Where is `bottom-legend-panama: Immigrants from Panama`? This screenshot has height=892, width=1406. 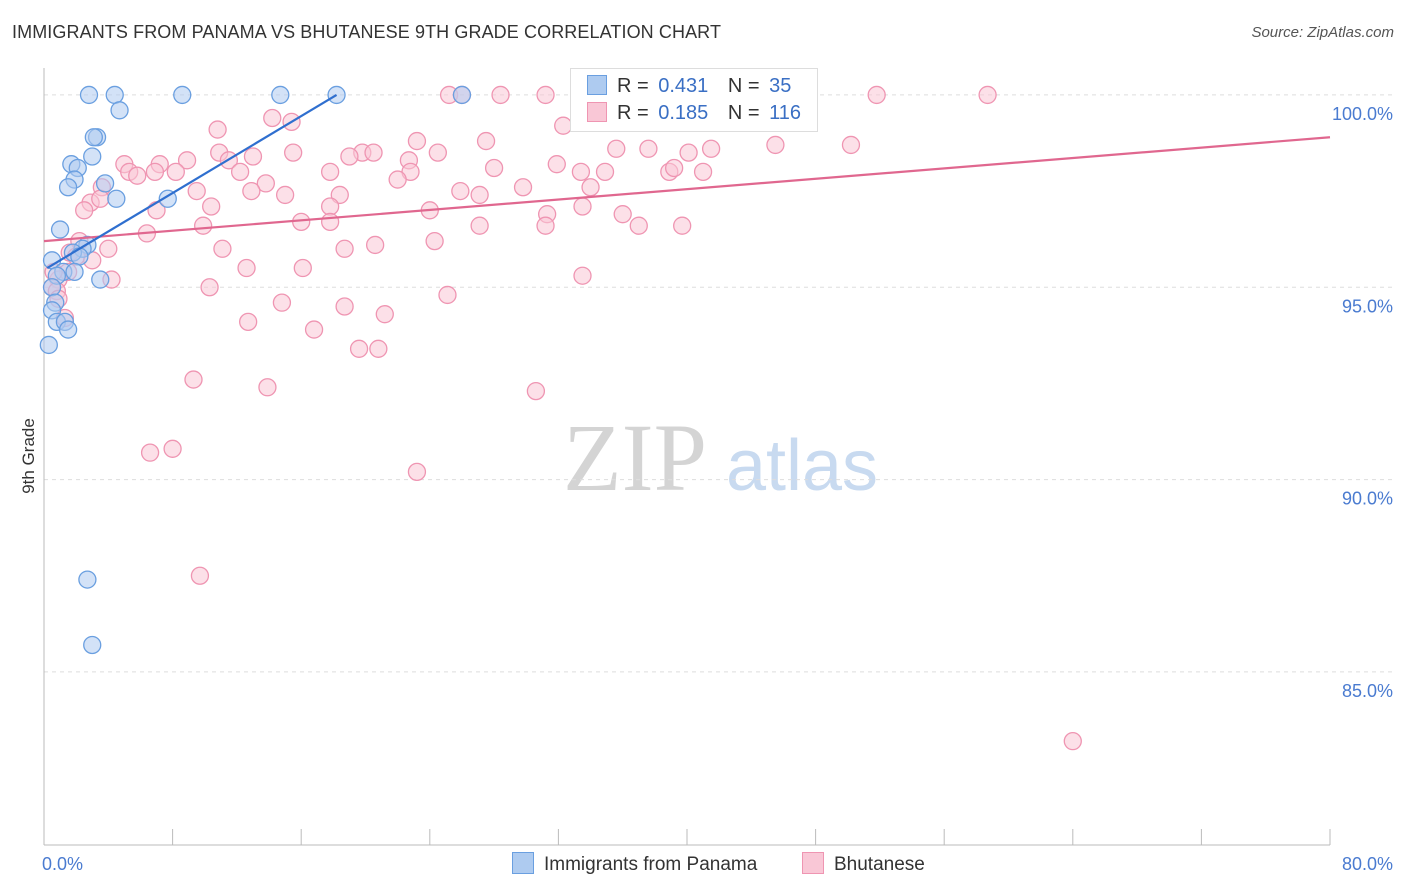 bottom-legend-panama: Immigrants from Panama is located at coordinates (634, 864).